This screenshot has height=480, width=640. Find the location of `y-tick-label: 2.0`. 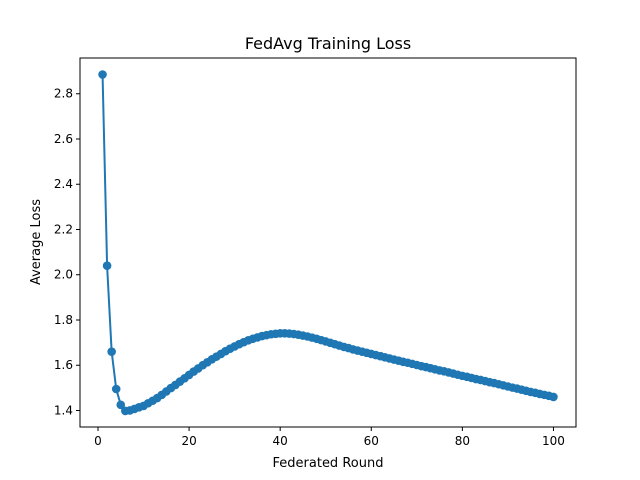

y-tick-label: 2.0 is located at coordinates (63, 275).